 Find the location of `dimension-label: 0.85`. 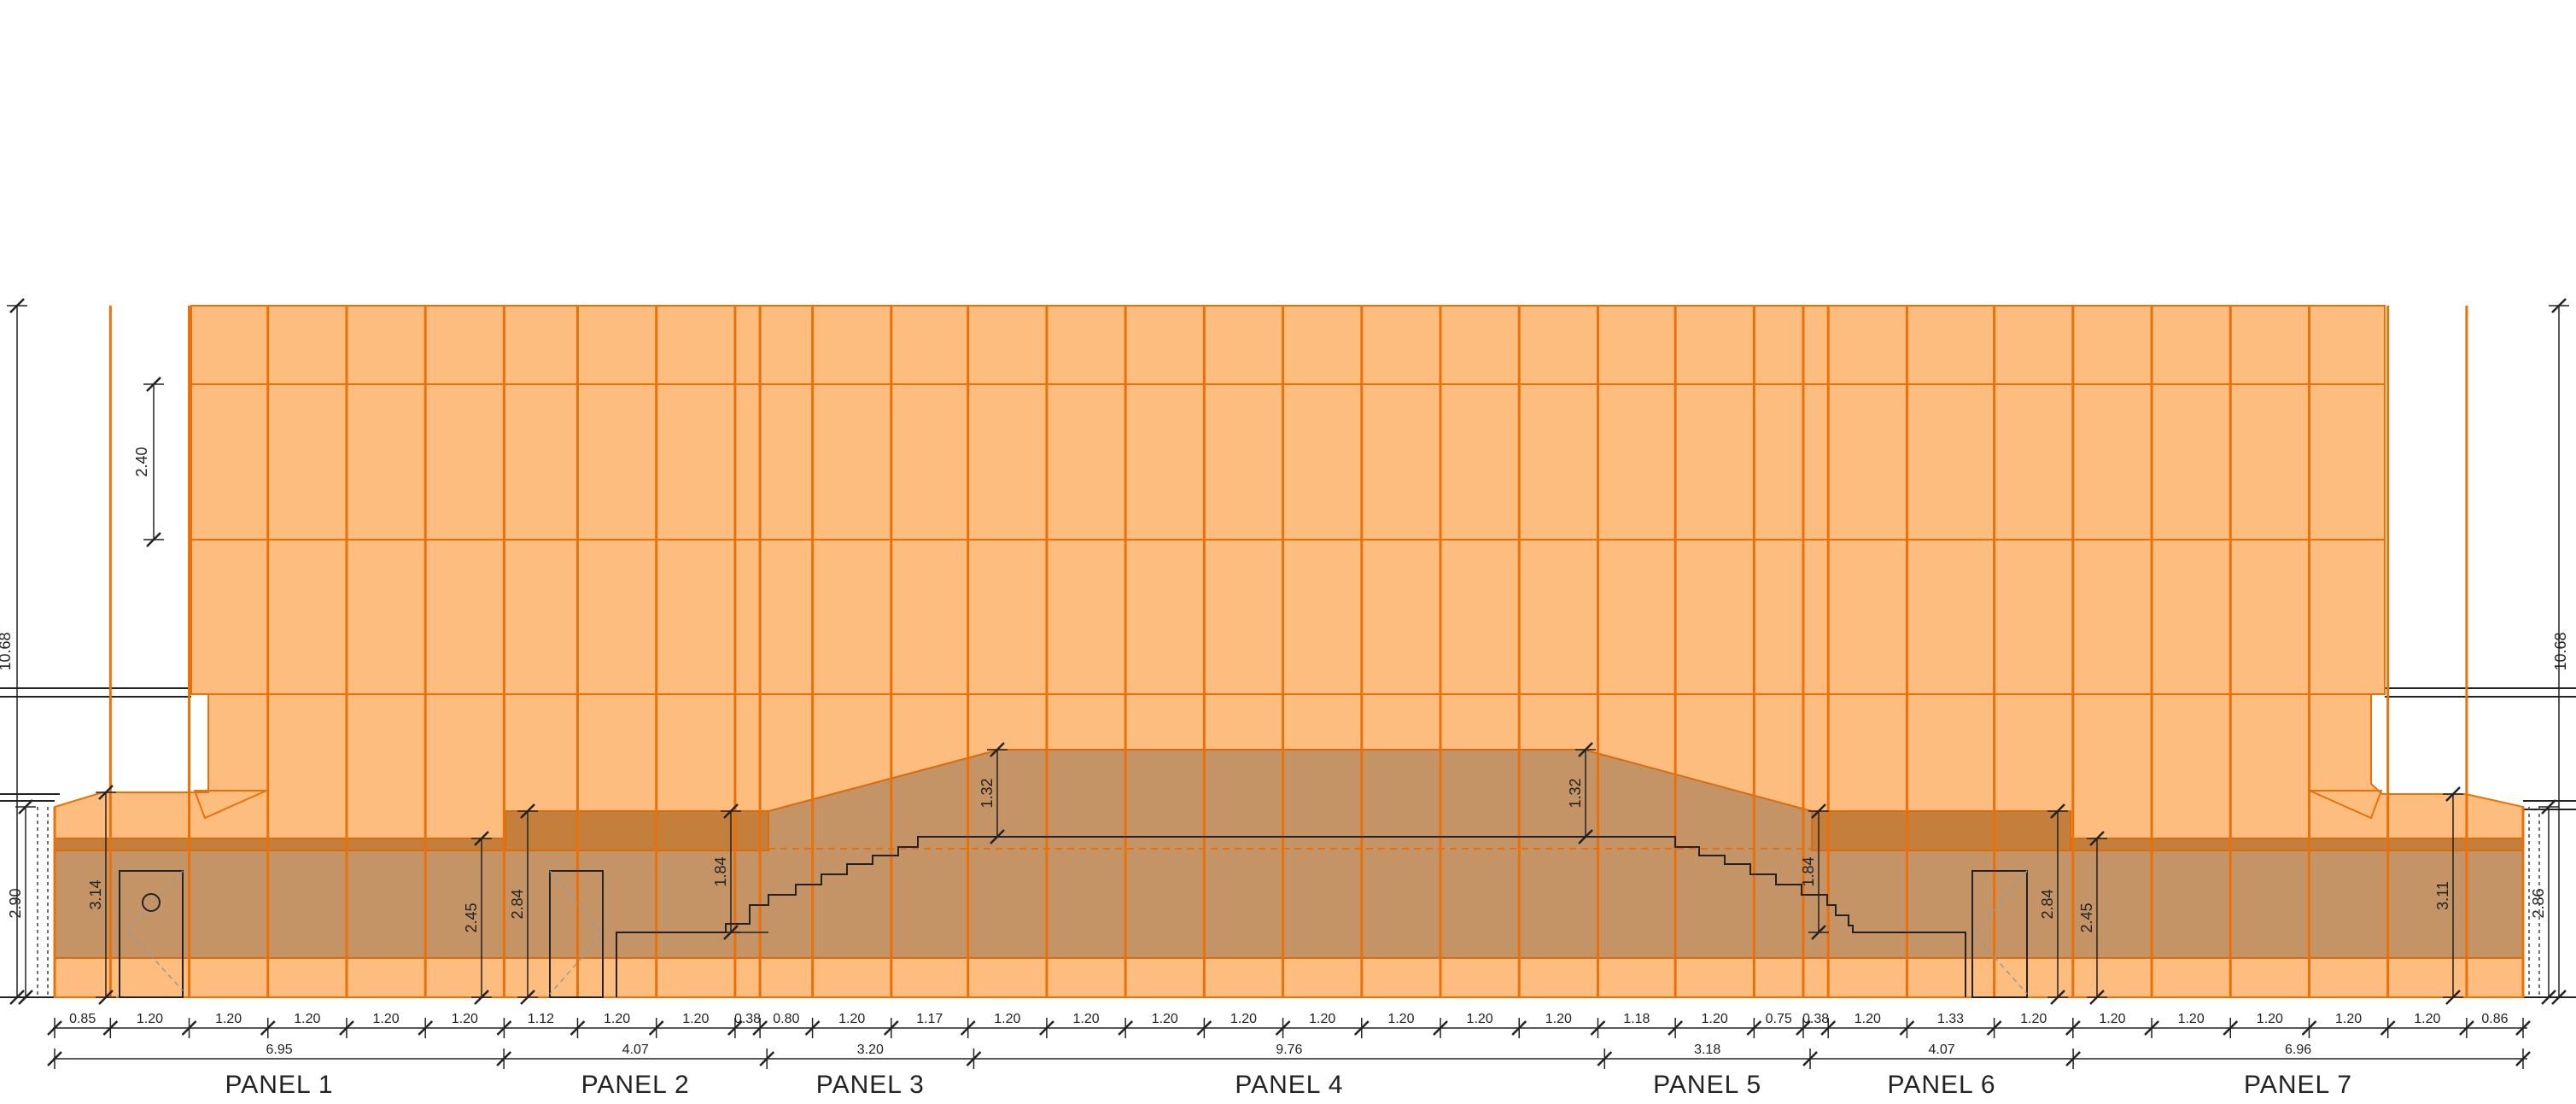

dimension-label: 0.85 is located at coordinates (82, 1019).